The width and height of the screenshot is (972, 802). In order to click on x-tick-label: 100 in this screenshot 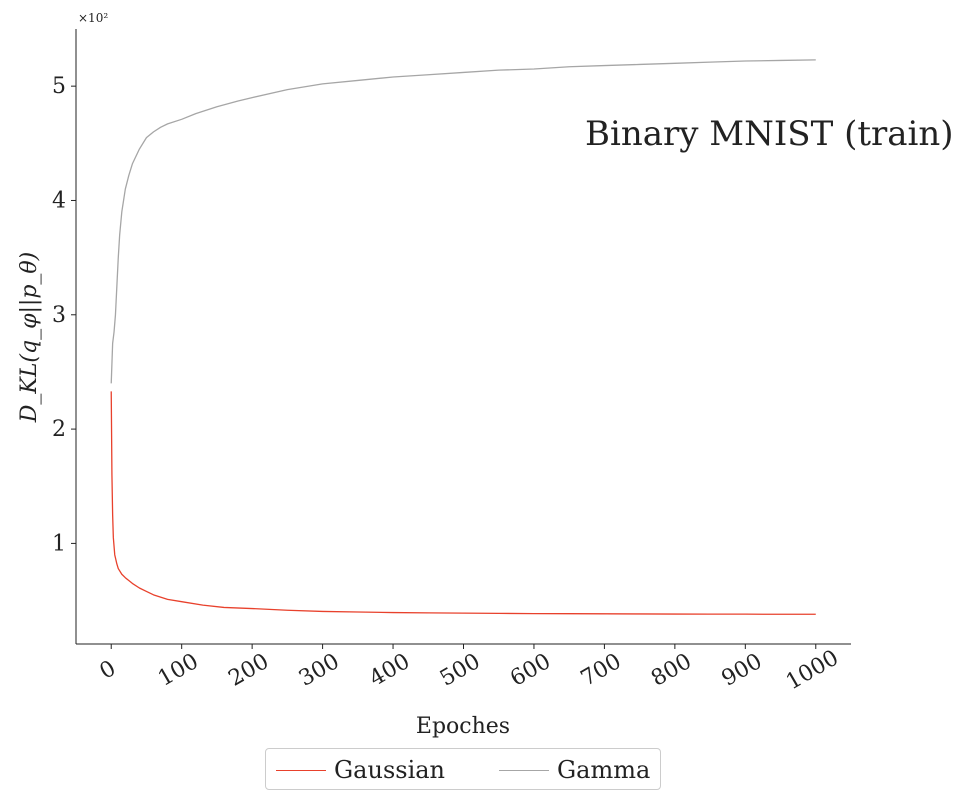, I will do `click(178, 670)`.